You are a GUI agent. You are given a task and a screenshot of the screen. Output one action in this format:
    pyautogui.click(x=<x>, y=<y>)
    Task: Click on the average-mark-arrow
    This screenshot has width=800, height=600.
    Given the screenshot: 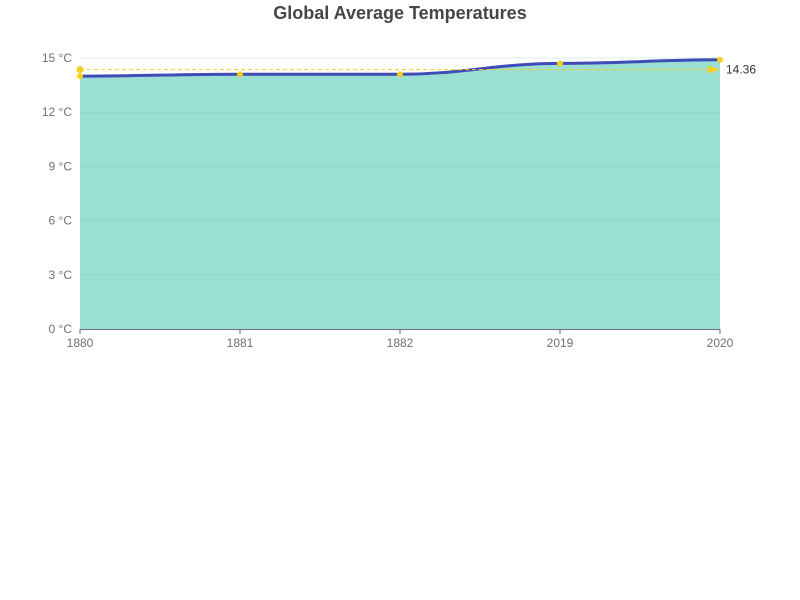 What is the action you would take?
    pyautogui.click(x=714, y=69)
    